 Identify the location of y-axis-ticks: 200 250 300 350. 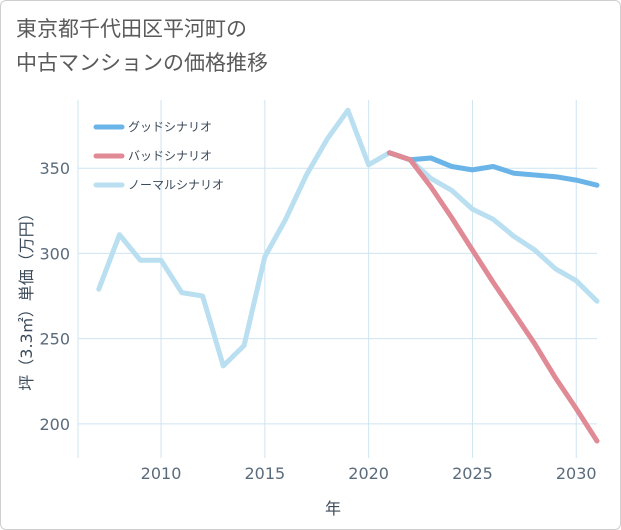
(54, 296).